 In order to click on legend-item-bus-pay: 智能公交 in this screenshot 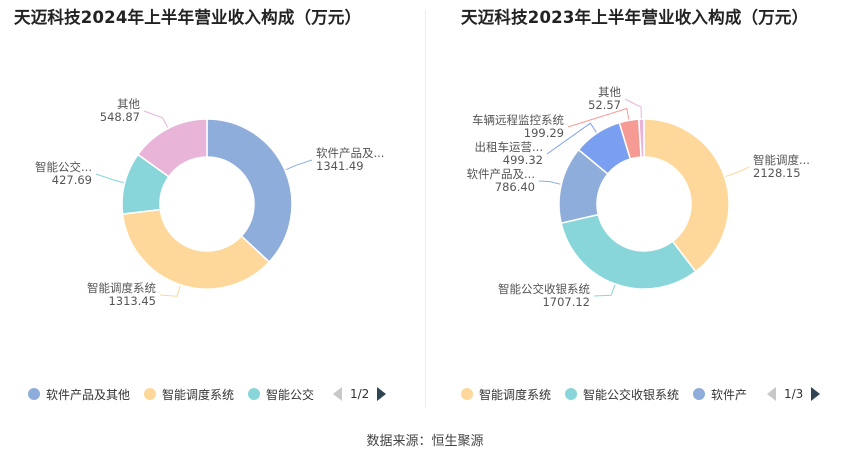, I will do `click(281, 394)`.